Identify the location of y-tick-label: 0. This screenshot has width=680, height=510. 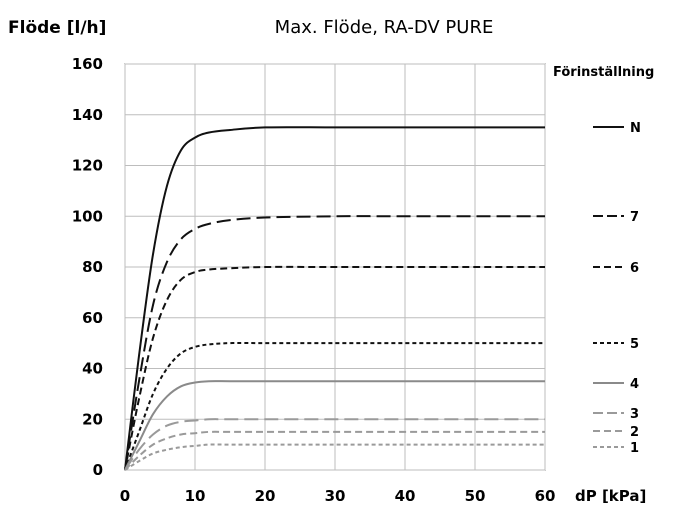
(98, 470).